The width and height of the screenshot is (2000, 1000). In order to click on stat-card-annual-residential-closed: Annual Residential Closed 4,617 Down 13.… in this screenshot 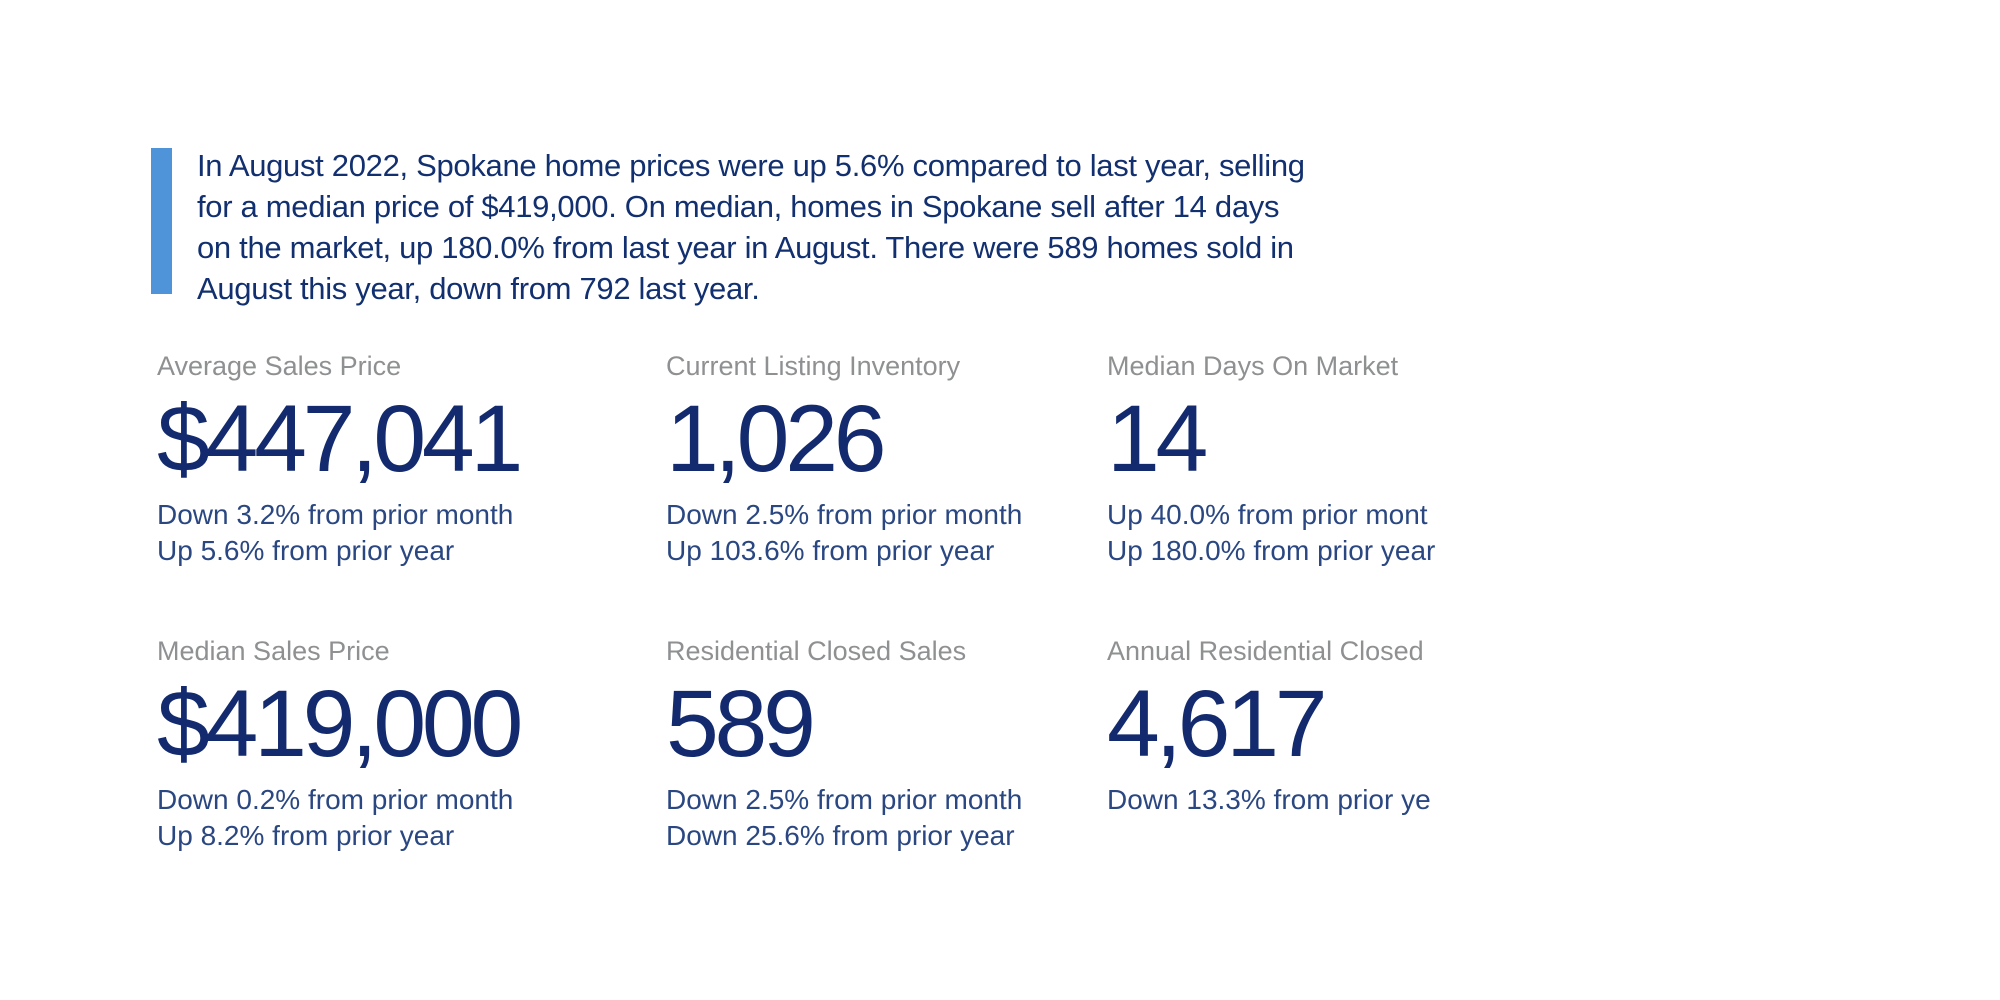, I will do `click(1285, 744)`.